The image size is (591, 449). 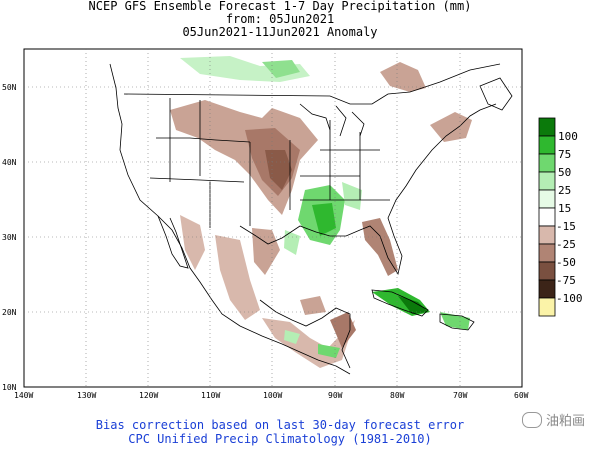 I want to click on legend-value-100: 100, so click(x=568, y=136).